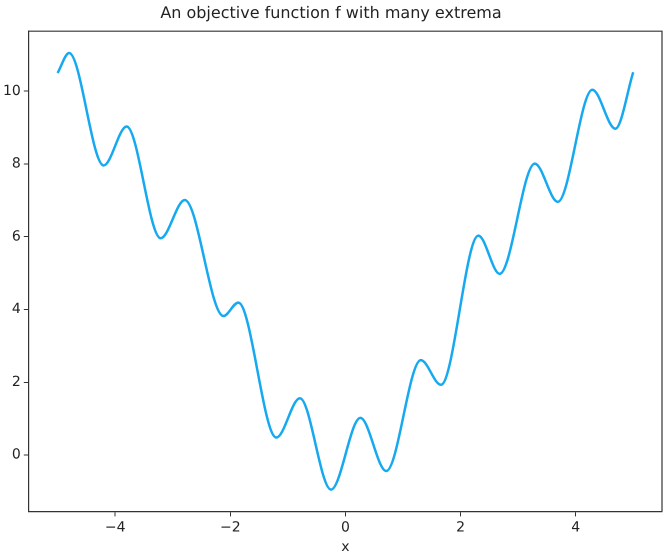  Describe the element at coordinates (16, 309) in the screenshot. I see `y-tick-label: 4` at that location.